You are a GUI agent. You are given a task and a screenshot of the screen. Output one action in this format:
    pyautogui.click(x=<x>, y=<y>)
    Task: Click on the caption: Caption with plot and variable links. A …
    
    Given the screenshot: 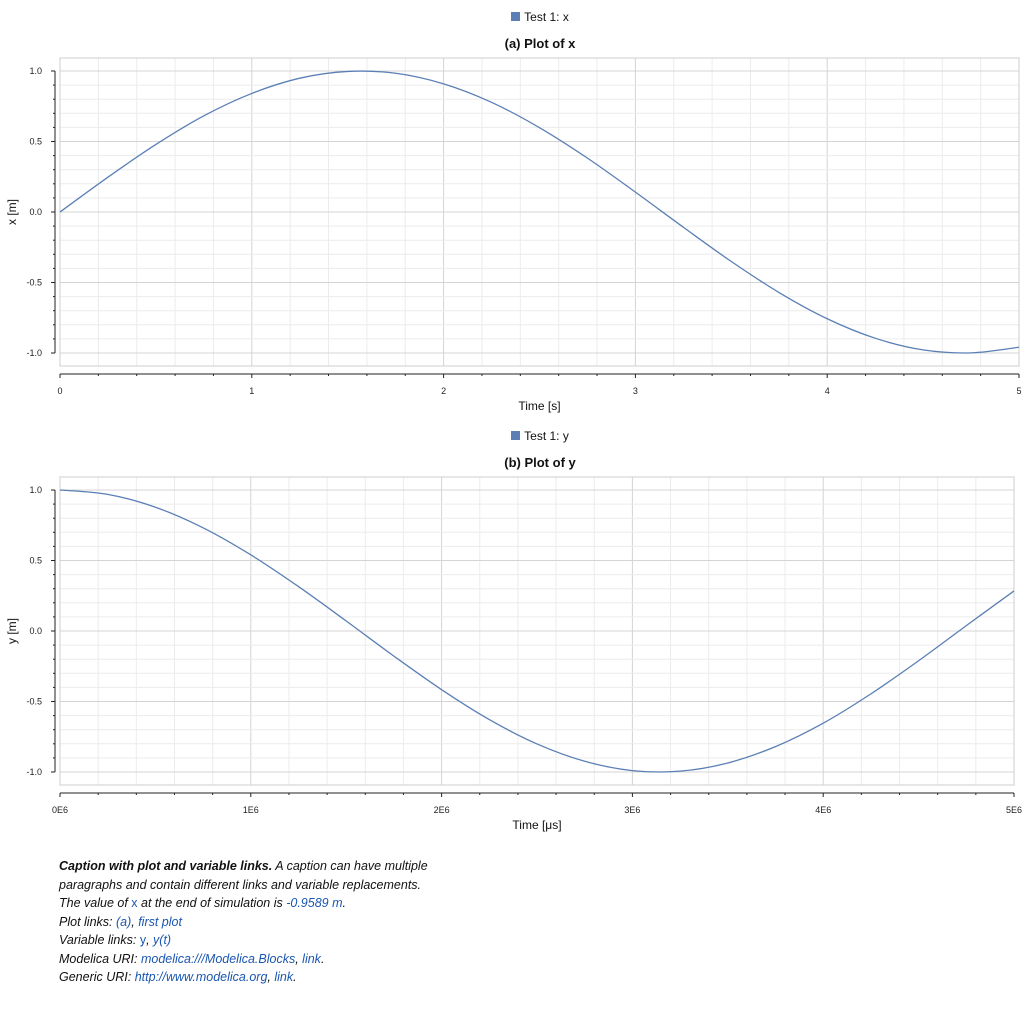 What is the action you would take?
    pyautogui.click(x=249, y=922)
    